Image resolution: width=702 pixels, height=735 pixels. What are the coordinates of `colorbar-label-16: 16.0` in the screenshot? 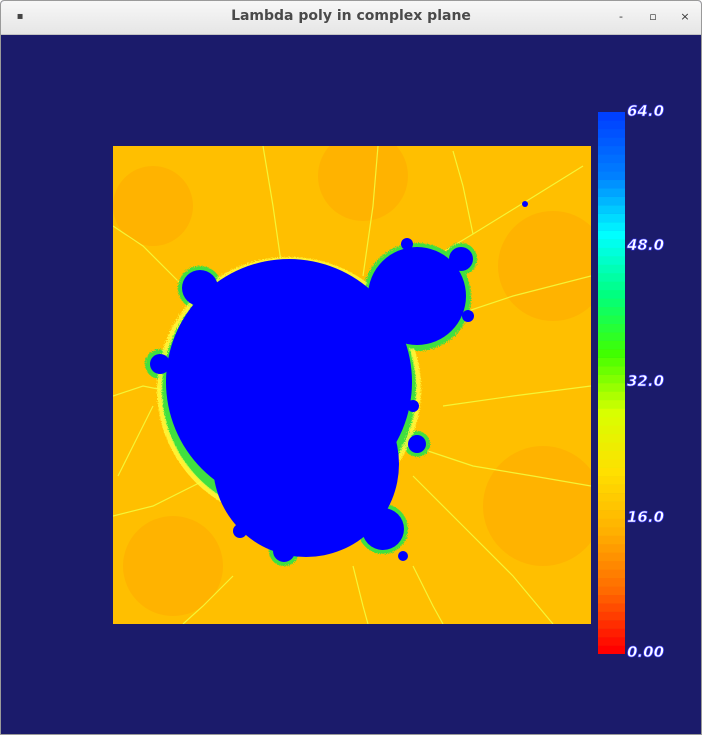 It's located at (646, 517).